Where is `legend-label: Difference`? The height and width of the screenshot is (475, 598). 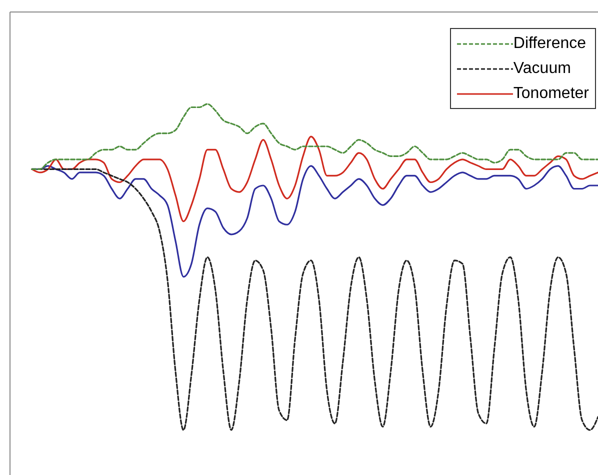
legend-label: Difference is located at coordinates (549, 43).